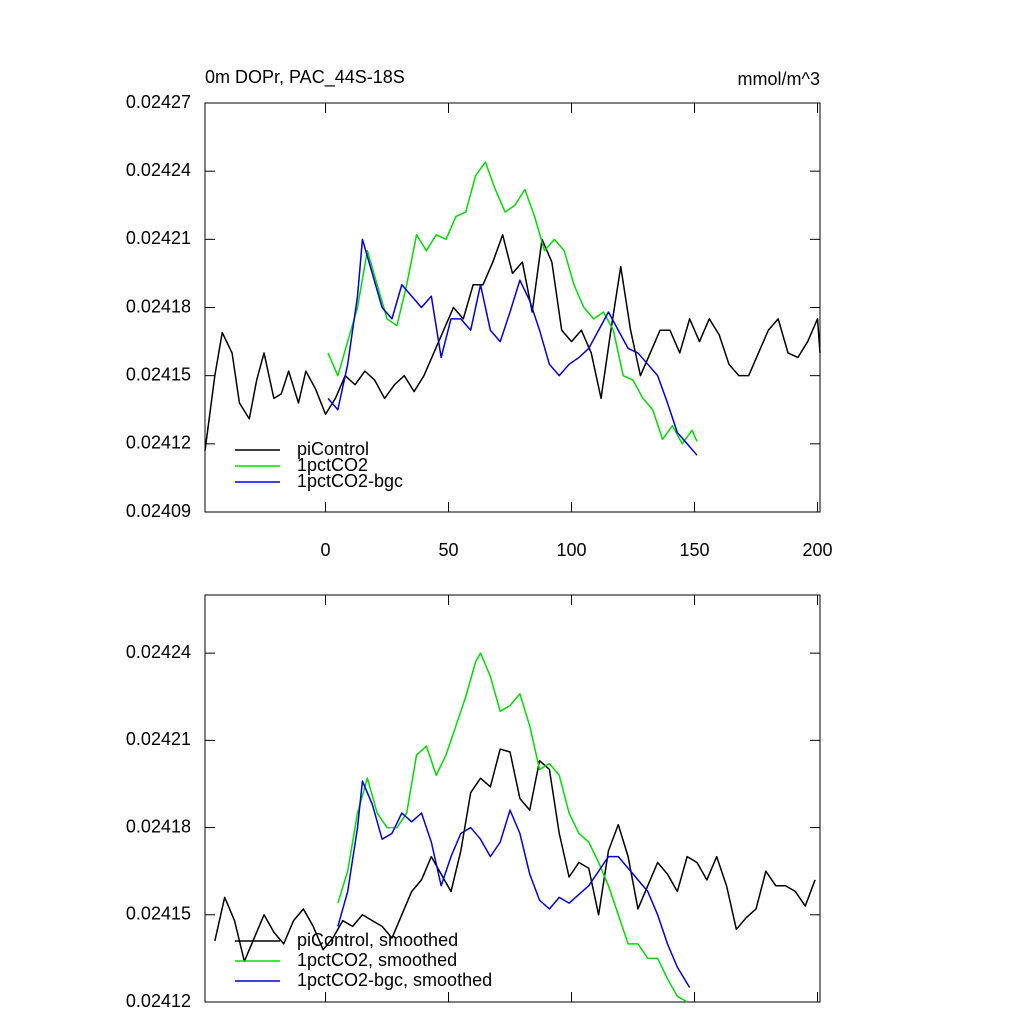  What do you see at coordinates (350, 481) in the screenshot?
I see `legend-label: 1pctCO2-bgc` at bounding box center [350, 481].